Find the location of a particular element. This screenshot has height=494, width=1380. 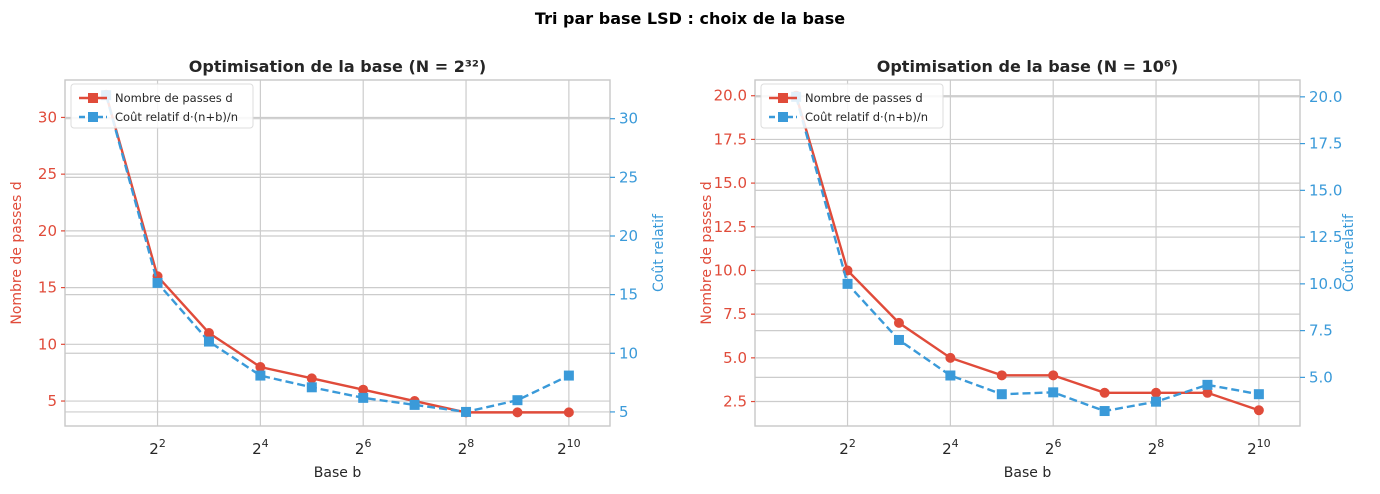

legend: Nombre de passes d Coût relatif d·(n+b)/n is located at coordinates (162, 106).